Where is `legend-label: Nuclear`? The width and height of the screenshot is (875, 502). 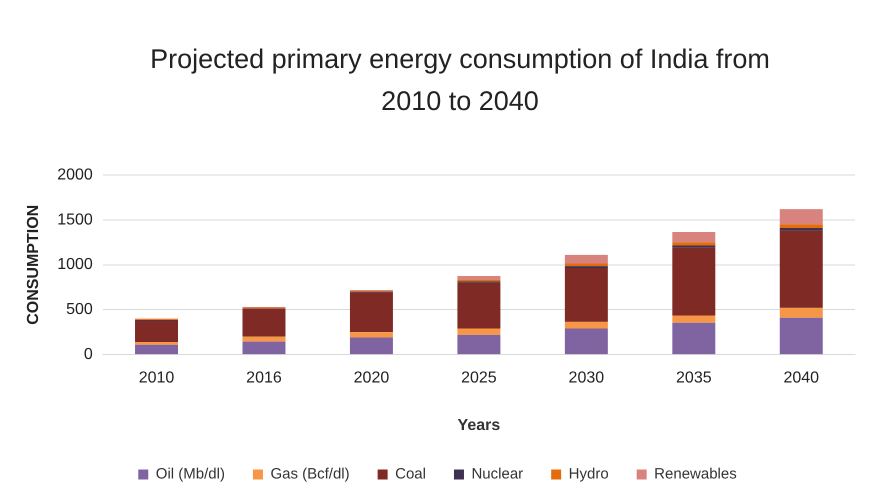 legend-label: Nuclear is located at coordinates (497, 474).